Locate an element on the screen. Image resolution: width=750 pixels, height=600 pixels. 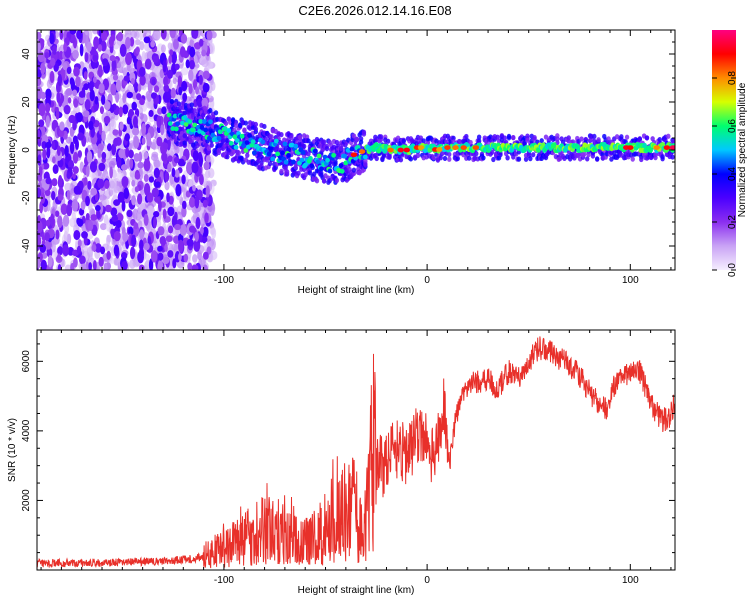
colorbar-ticks: 0.0 0.2 0.4 0.6 0.8 is located at coordinates (725, 174).